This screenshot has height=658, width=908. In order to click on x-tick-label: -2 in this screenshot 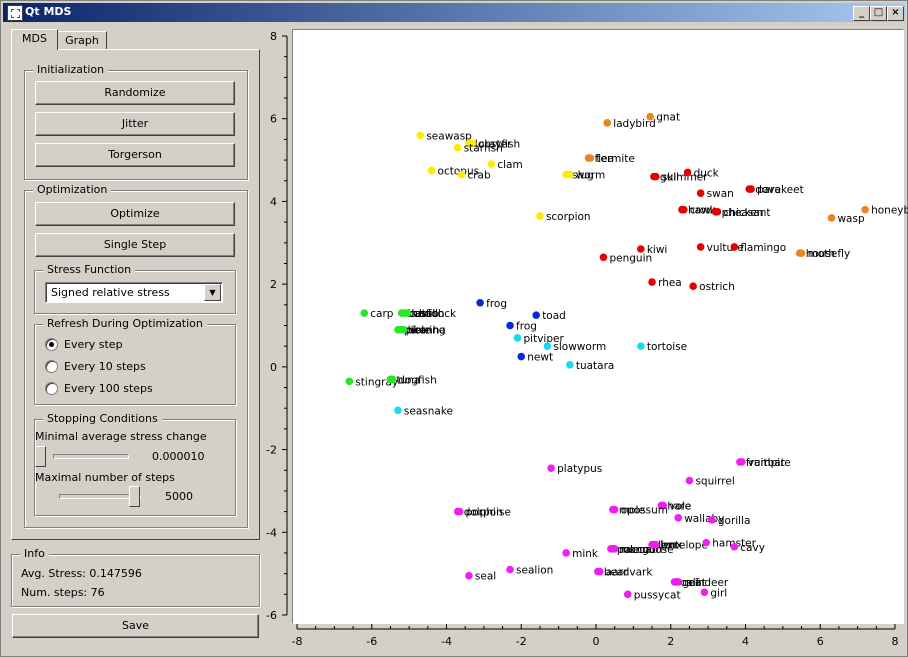, I will do `click(521, 641)`.